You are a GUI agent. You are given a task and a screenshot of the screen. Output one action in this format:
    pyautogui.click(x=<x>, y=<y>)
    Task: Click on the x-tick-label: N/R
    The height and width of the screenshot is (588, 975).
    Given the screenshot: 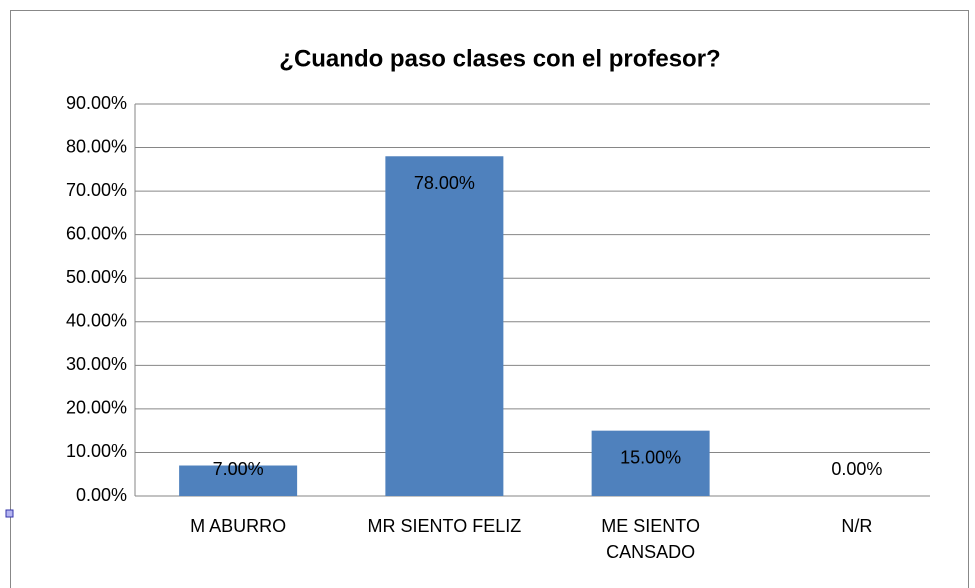 What is the action you would take?
    pyautogui.click(x=857, y=526)
    